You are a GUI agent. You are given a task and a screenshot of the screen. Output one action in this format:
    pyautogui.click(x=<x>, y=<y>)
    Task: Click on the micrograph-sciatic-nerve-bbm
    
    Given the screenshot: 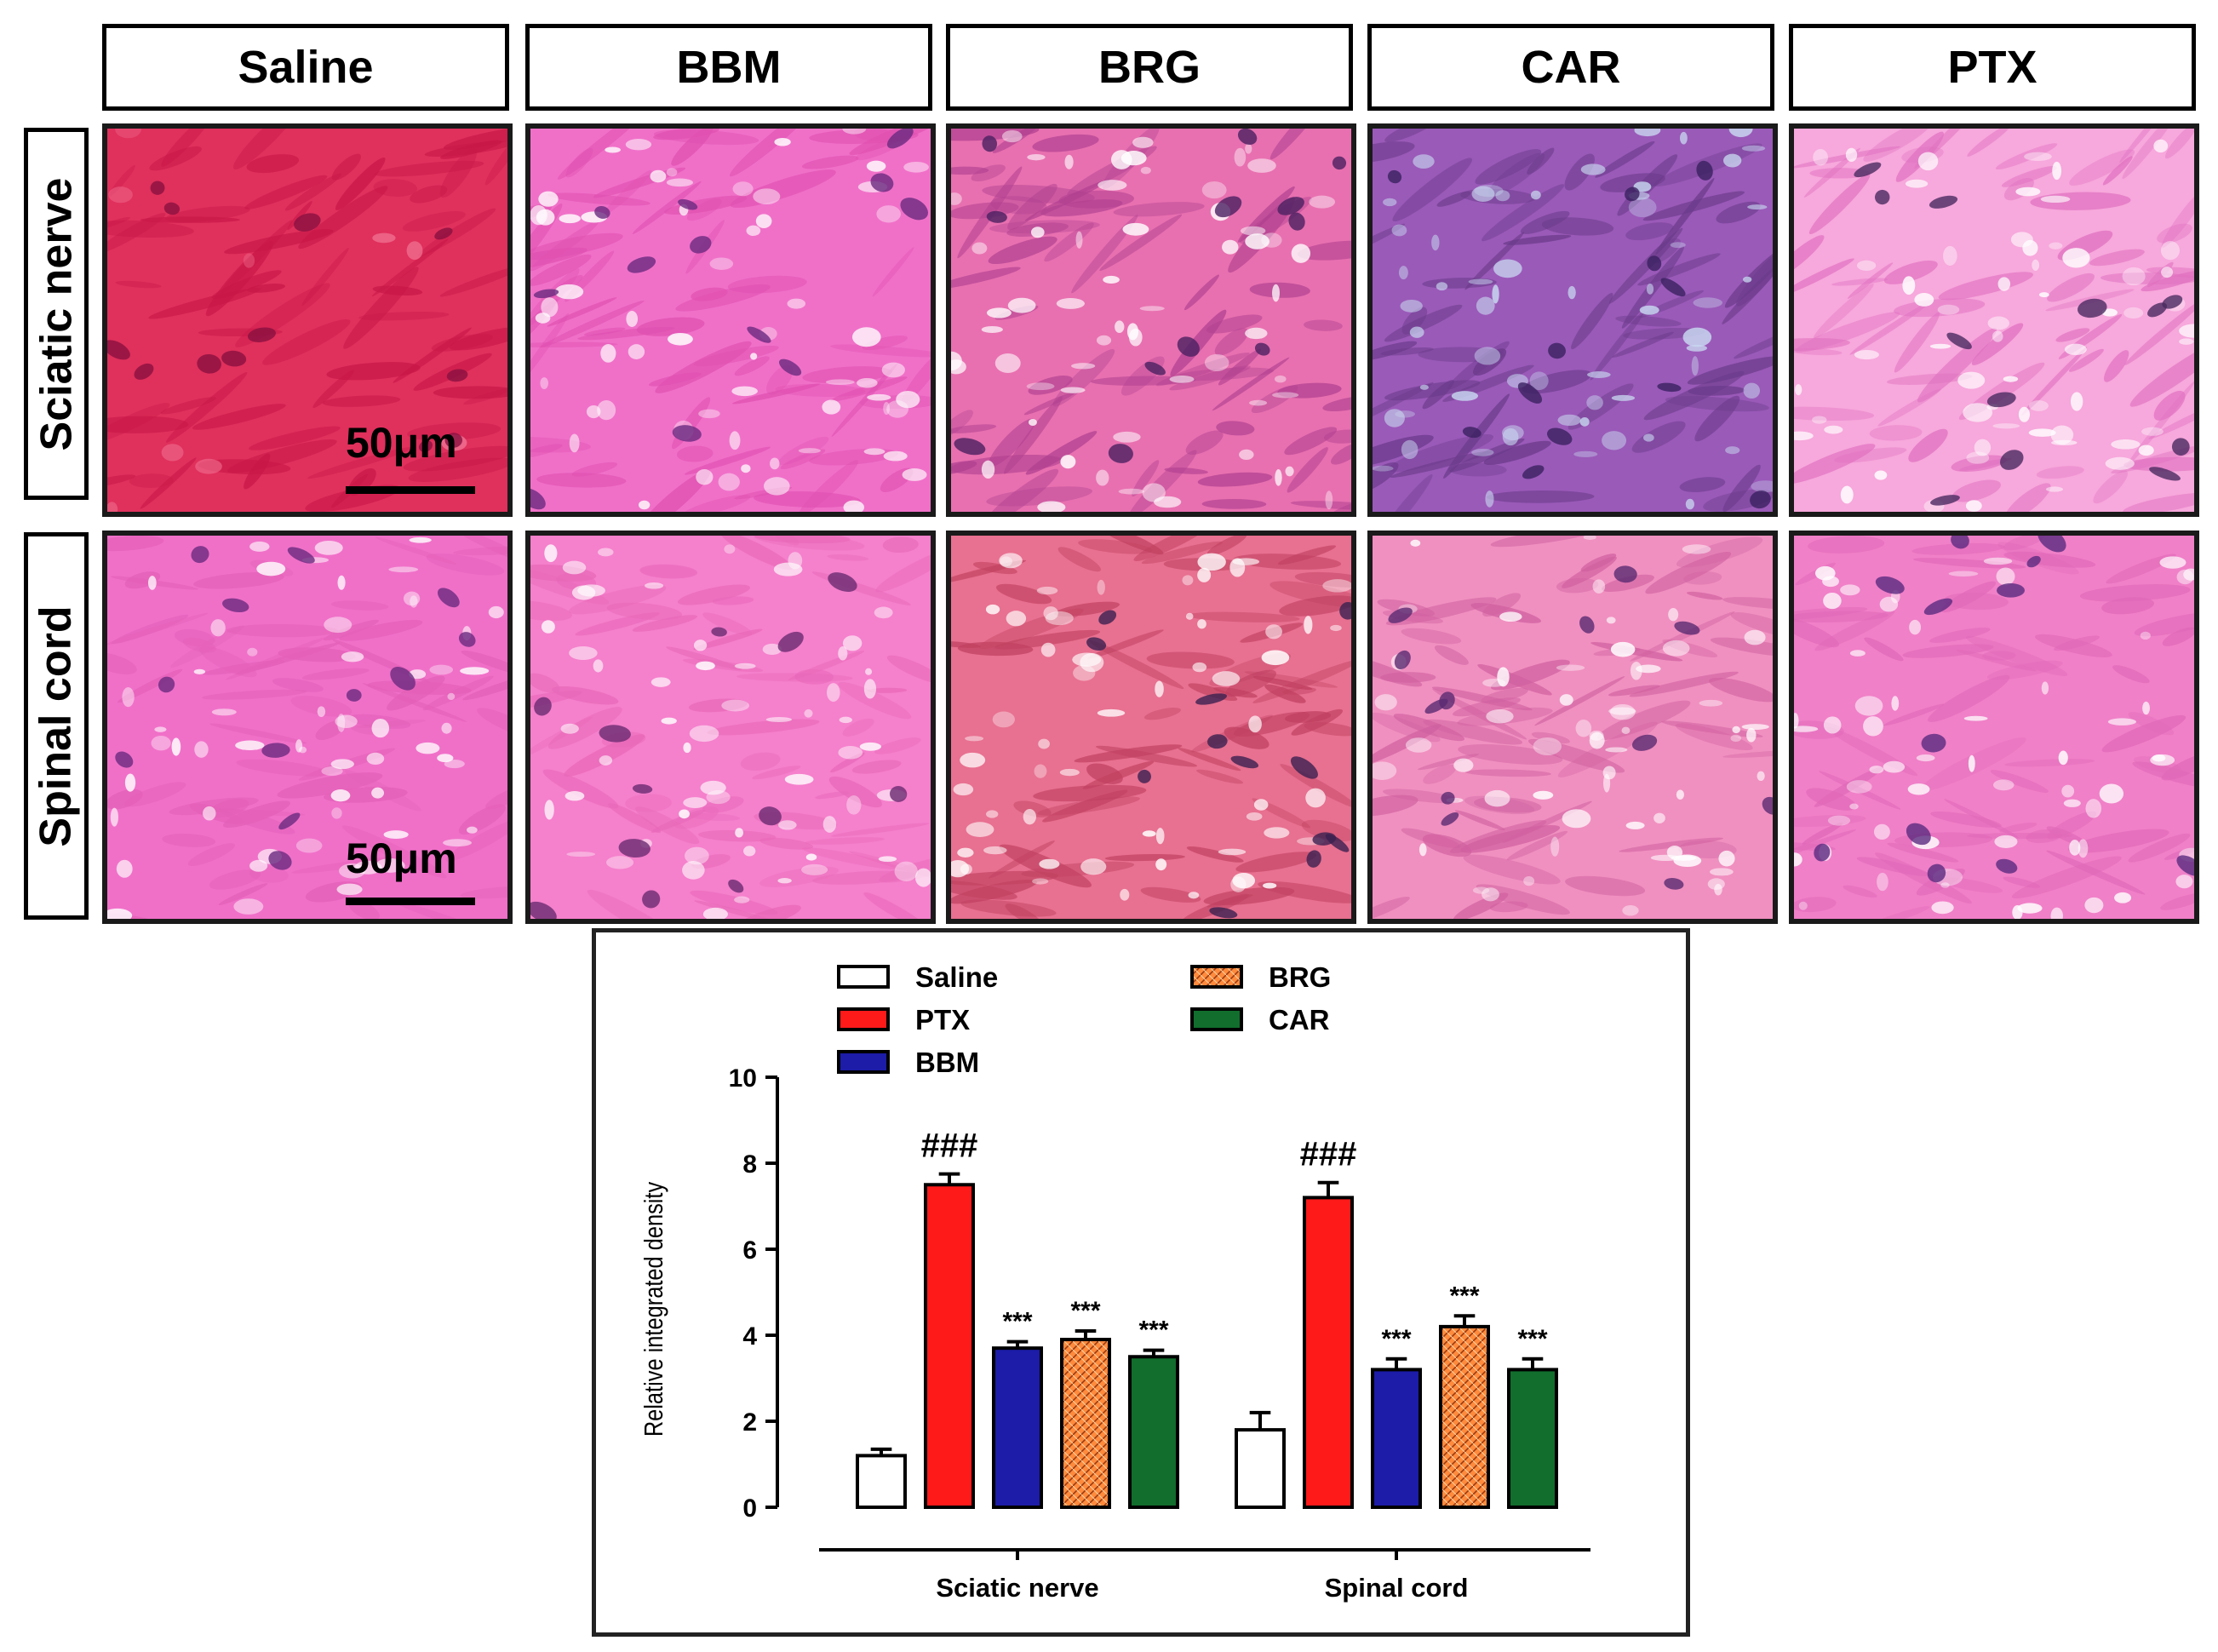 What is the action you would take?
    pyautogui.click(x=730, y=320)
    